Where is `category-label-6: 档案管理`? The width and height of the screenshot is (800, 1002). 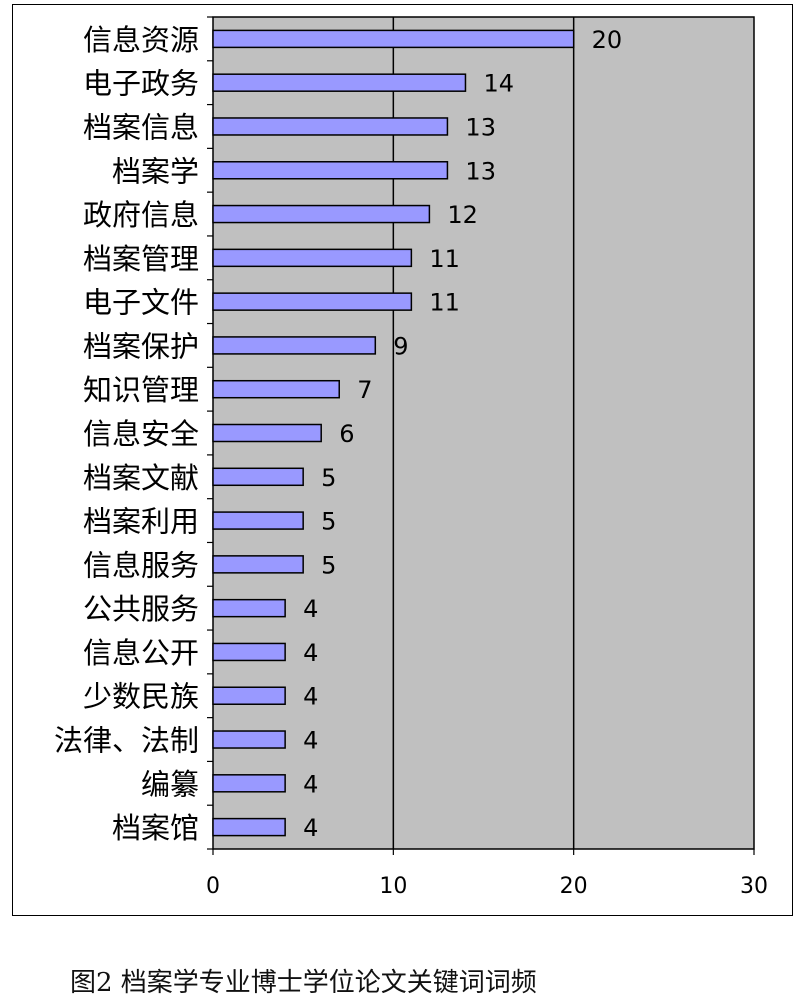 category-label-6: 档案管理 is located at coordinates (141, 259).